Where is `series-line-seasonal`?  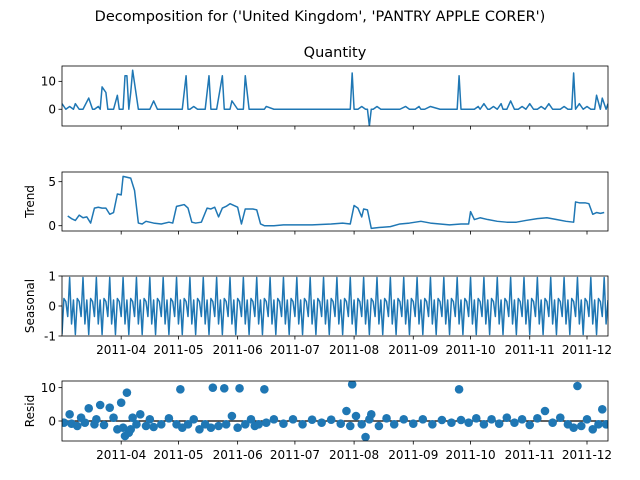
series-line-seasonal is located at coordinates (335, 306).